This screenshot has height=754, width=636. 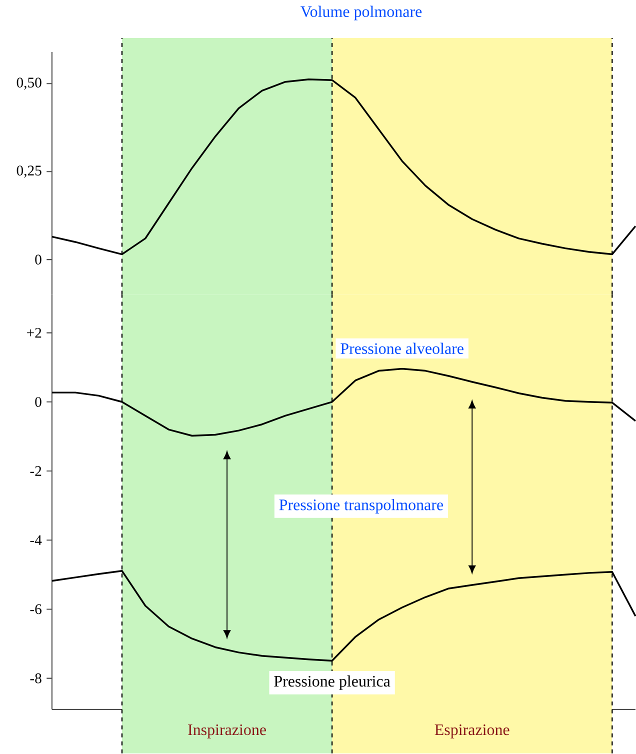 I want to click on text: Espirazione, so click(x=472, y=731).